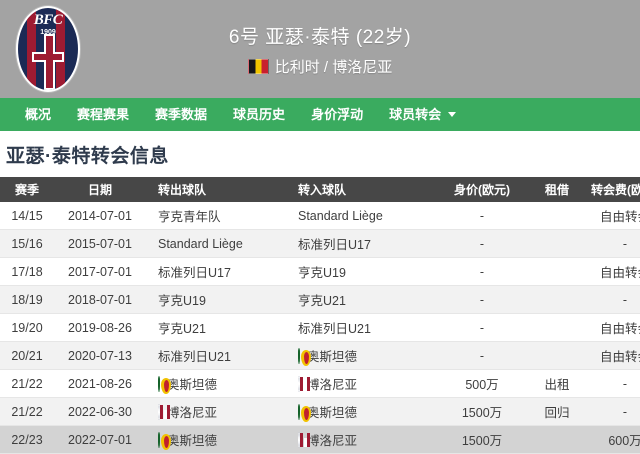  Describe the element at coordinates (259, 114) in the screenshot. I see `tab-player-history: 球员历史` at that location.